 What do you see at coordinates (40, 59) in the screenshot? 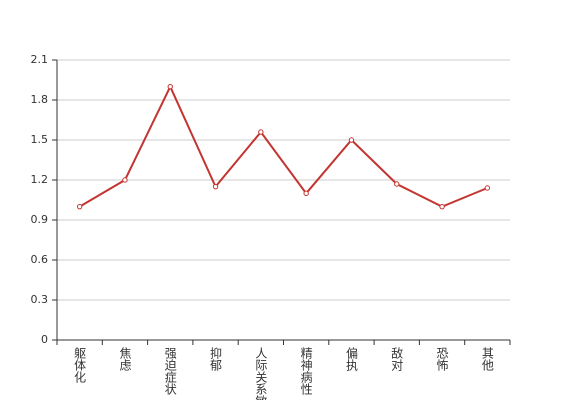
I see `y-tick-label: 2.1` at bounding box center [40, 59].